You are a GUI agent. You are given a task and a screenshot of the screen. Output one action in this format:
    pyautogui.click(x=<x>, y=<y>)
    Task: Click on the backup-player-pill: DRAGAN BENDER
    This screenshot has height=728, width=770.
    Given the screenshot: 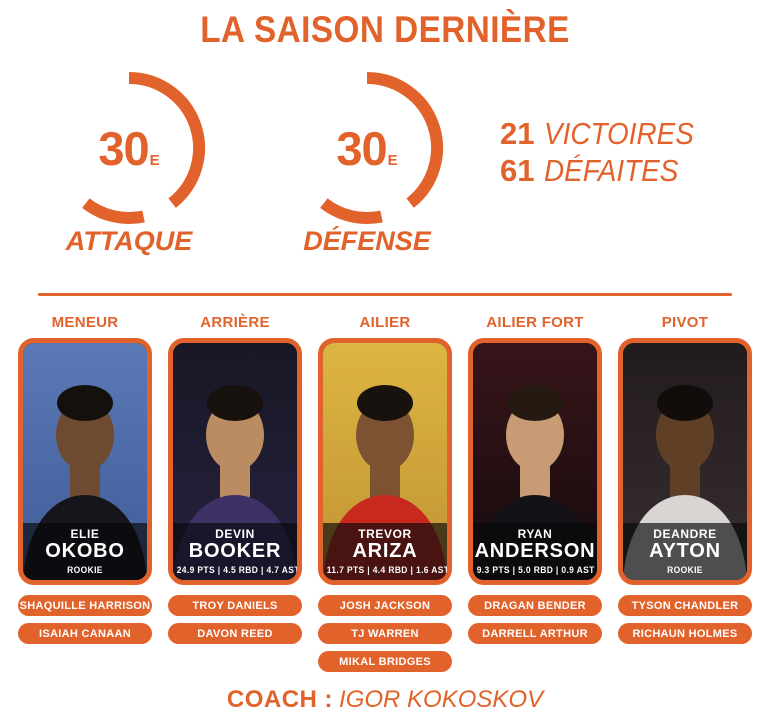 What is the action you would take?
    pyautogui.click(x=535, y=605)
    